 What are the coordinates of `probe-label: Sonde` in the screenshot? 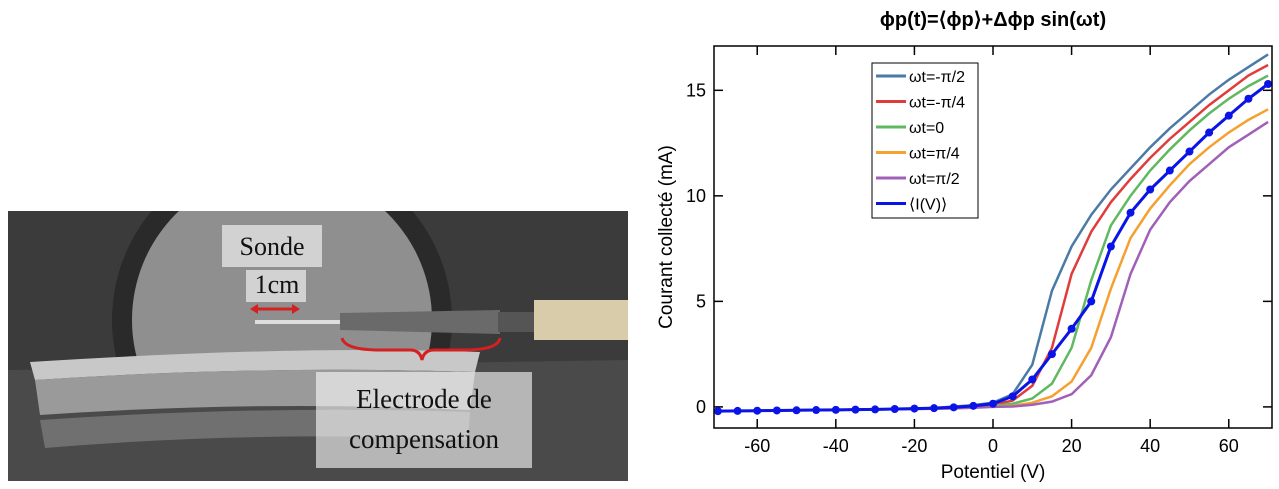 It's located at (272, 246).